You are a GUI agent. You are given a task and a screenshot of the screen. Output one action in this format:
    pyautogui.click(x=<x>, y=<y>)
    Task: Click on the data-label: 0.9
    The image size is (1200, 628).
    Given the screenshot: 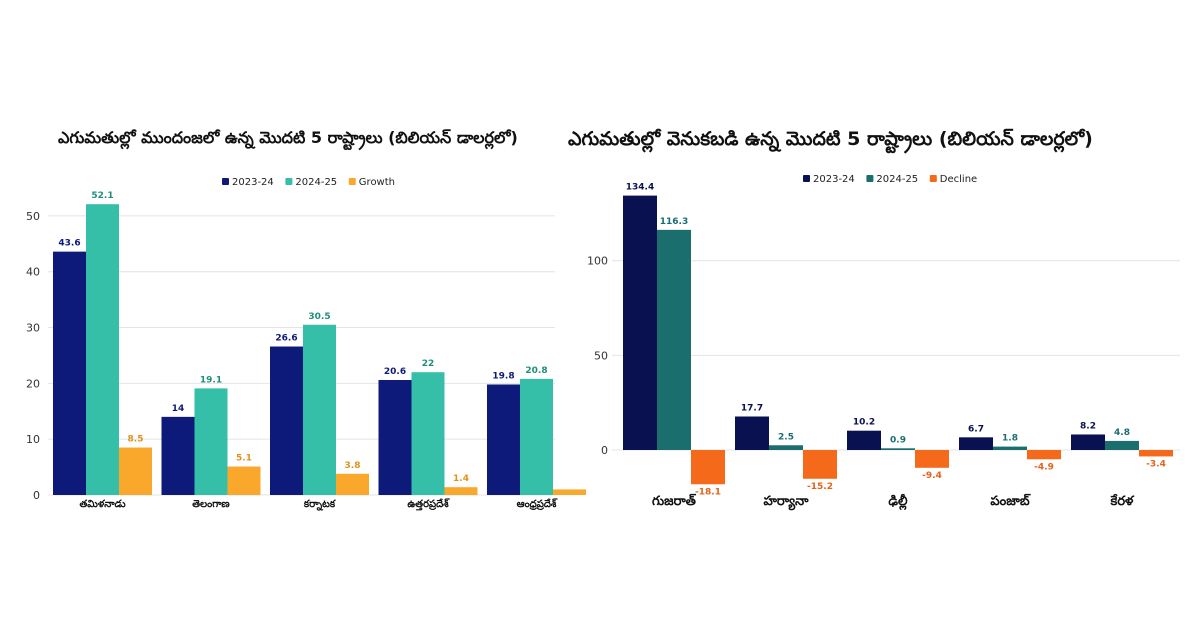 What is the action you would take?
    pyautogui.click(x=898, y=440)
    